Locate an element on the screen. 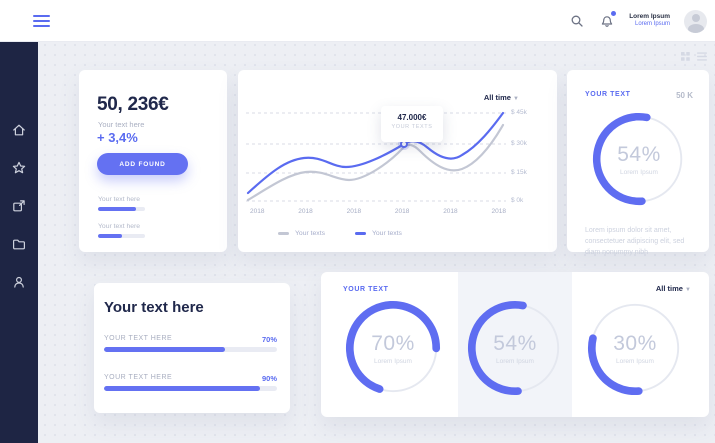 This screenshot has width=715, height=443. sidebar-item-profile is located at coordinates (19, 282).